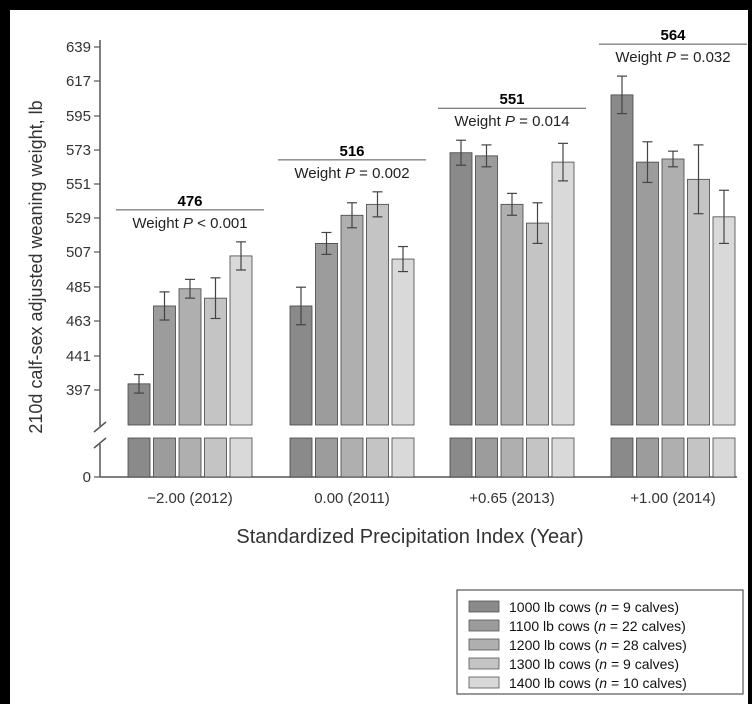 This screenshot has width=752, height=704. What do you see at coordinates (531, 626) in the screenshot?
I see `legend-weight: 1100 lb` at bounding box center [531, 626].